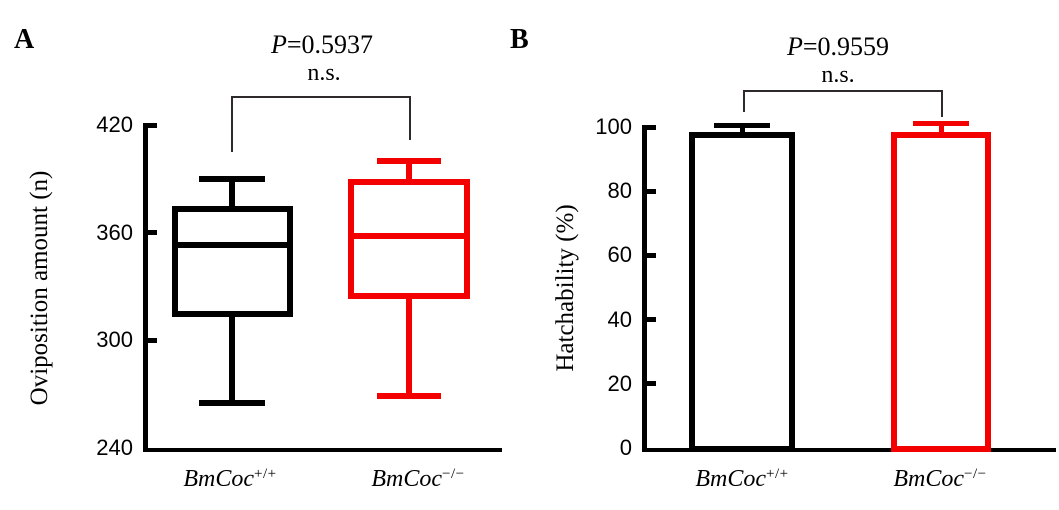 This screenshot has width=1059, height=510. Describe the element at coordinates (24, 39) in the screenshot. I see `panel-a-label: A` at that location.